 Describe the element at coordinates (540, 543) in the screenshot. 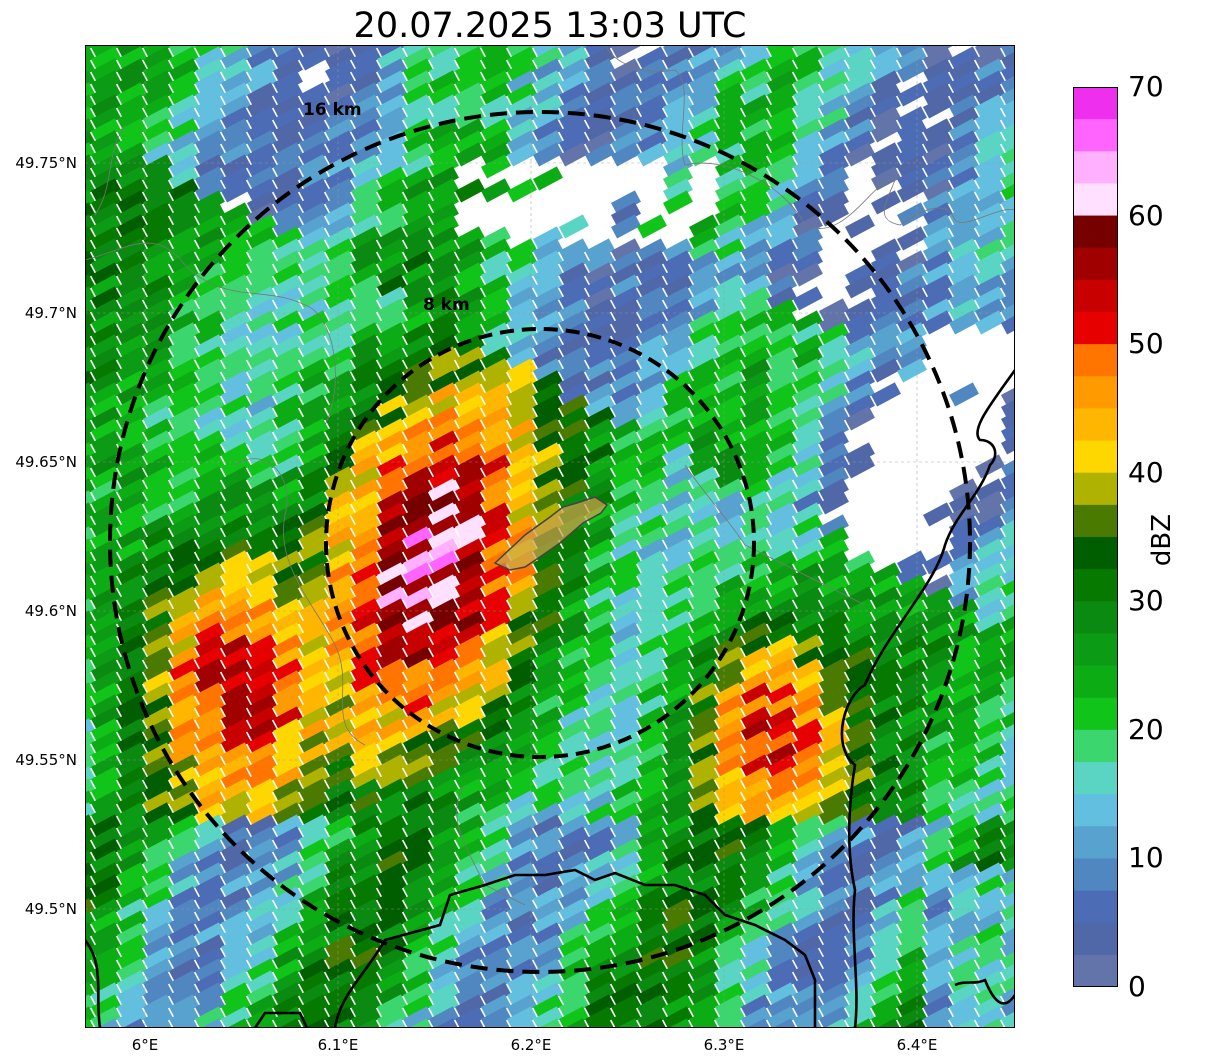

I see `range-ring-8km` at that location.